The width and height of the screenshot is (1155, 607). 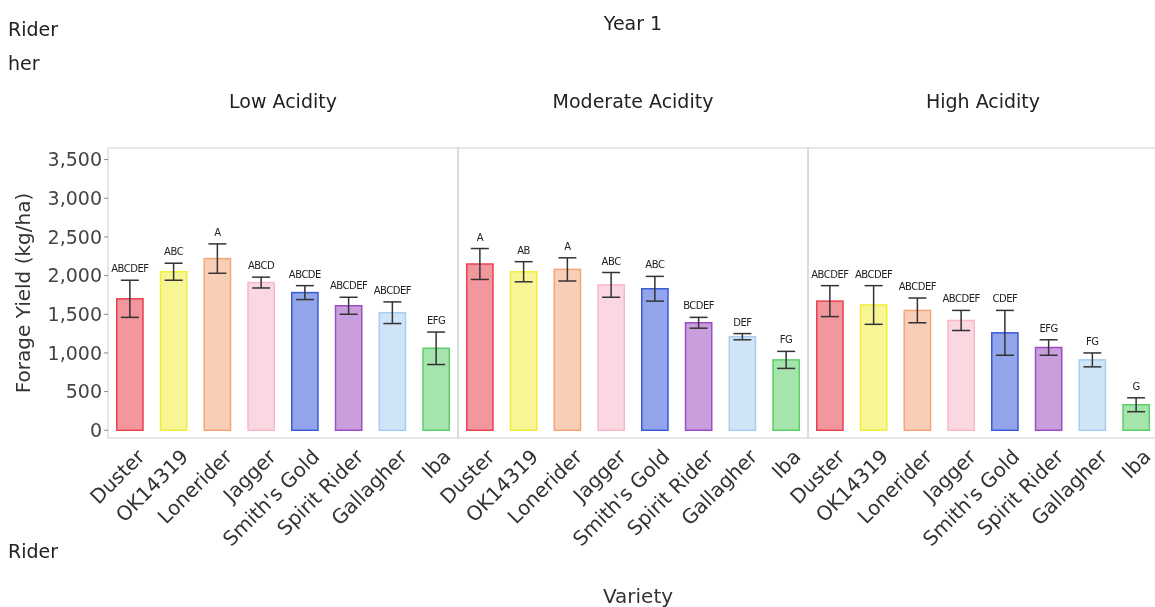 What do you see at coordinates (74, 236) in the screenshot?
I see `y-tick-label: 2,500` at bounding box center [74, 236].